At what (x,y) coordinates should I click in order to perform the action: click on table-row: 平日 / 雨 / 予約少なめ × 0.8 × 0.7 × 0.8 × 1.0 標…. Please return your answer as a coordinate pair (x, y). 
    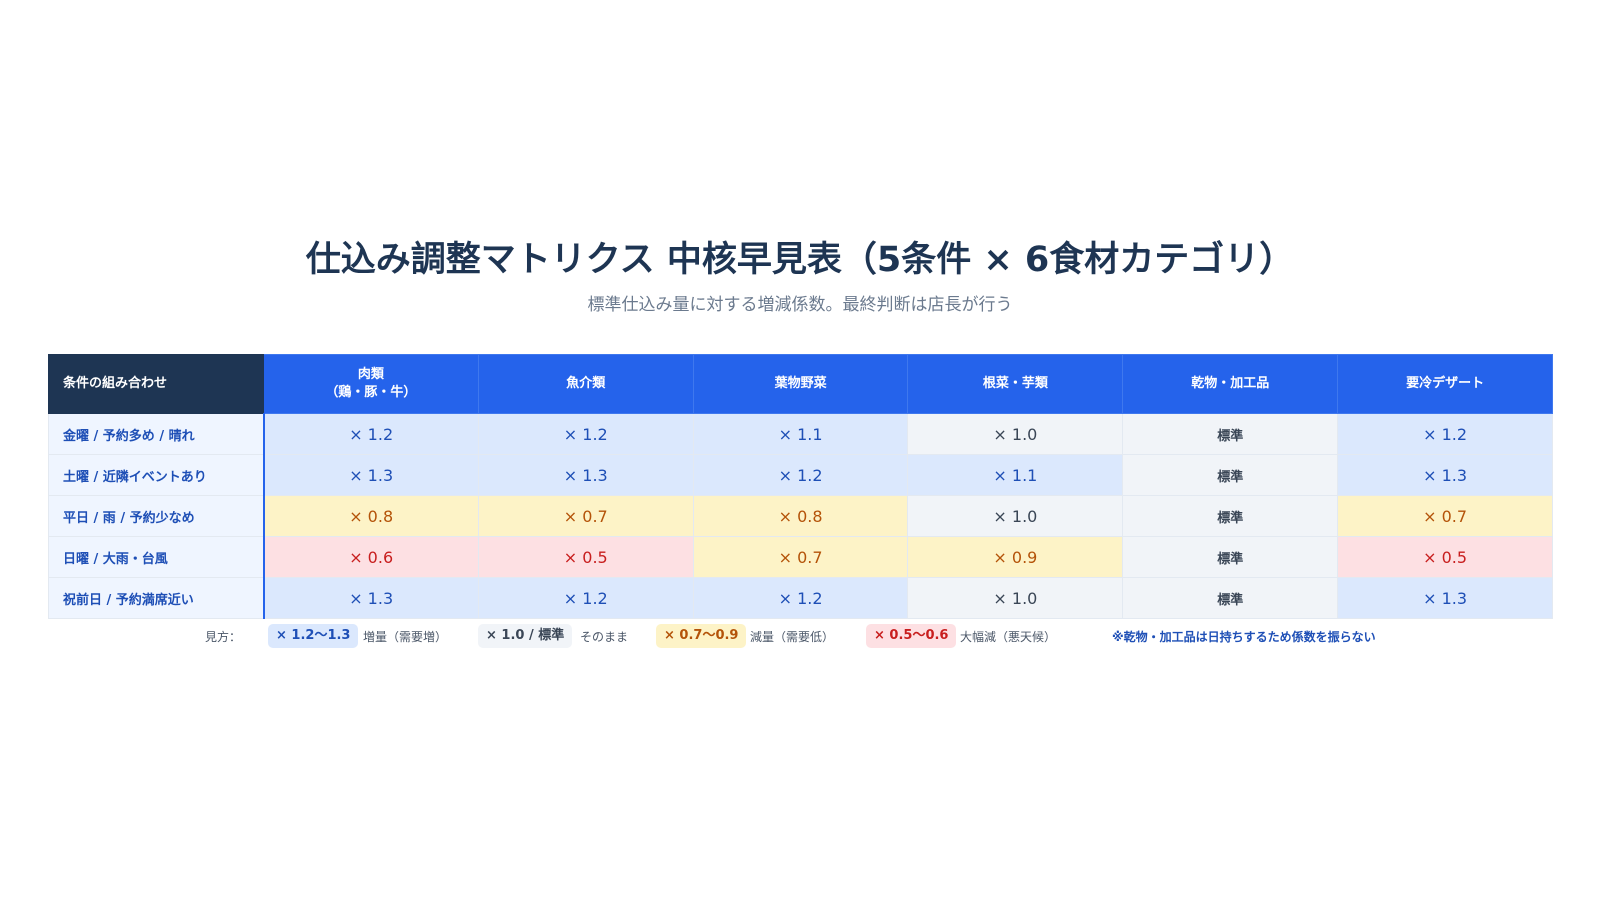
    Looking at the image, I should click on (800, 516).